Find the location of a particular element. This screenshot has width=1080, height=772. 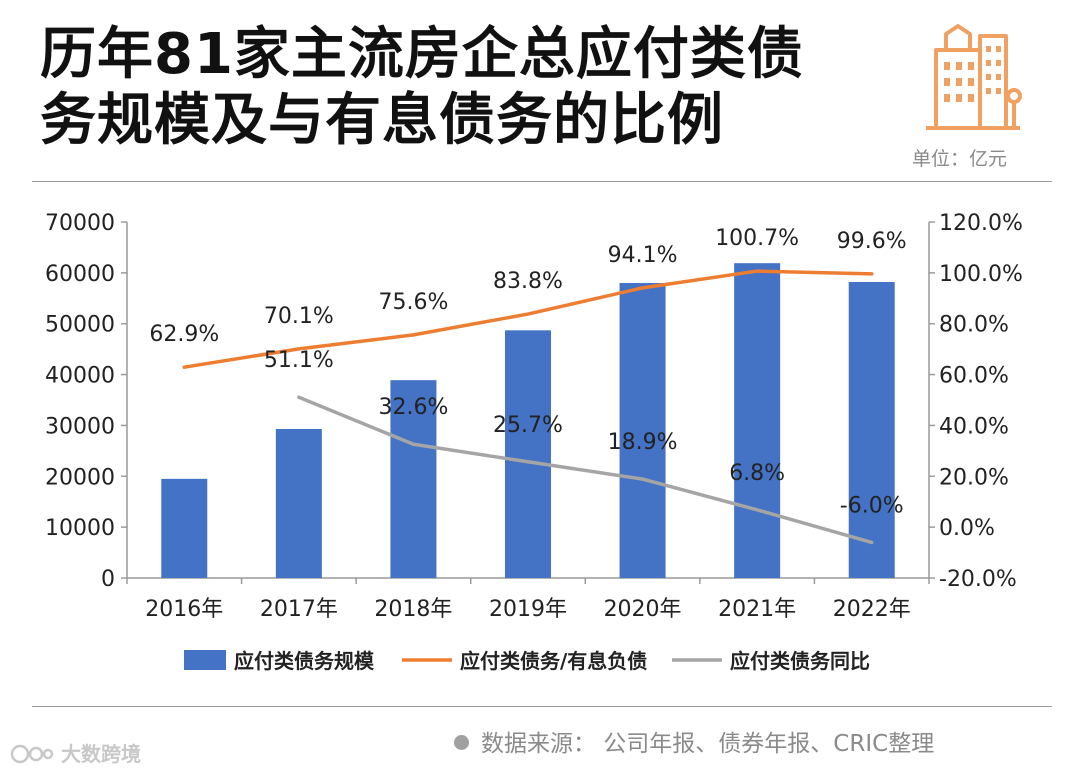

x-tick-label: 2021年 is located at coordinates (757, 609).